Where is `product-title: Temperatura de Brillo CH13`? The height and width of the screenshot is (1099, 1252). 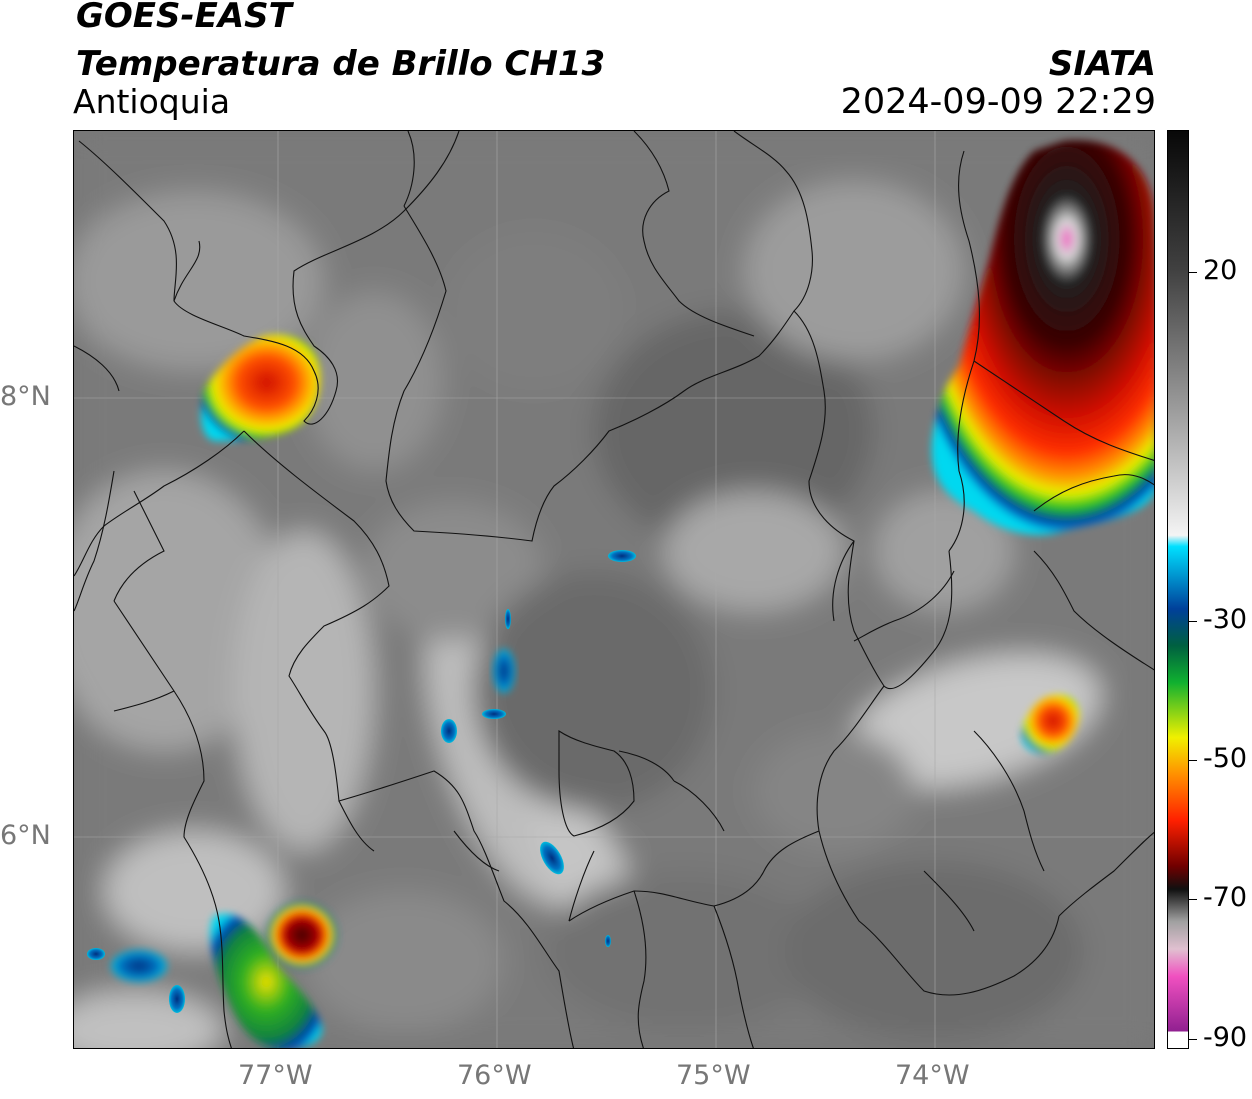 product-title: Temperatura de Brillo CH13 is located at coordinates (341, 64).